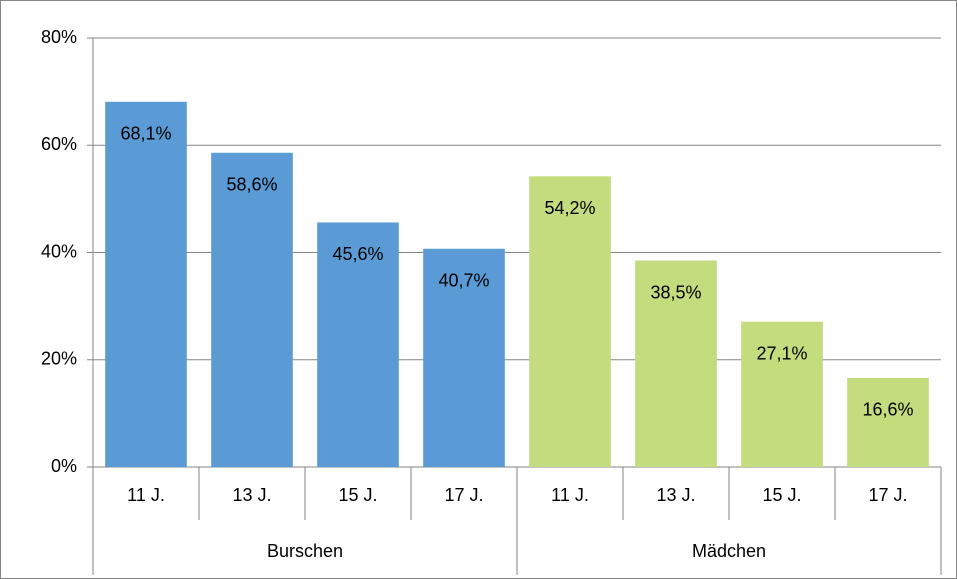  What do you see at coordinates (59, 251) in the screenshot?
I see `y-tick-label: 40%` at bounding box center [59, 251].